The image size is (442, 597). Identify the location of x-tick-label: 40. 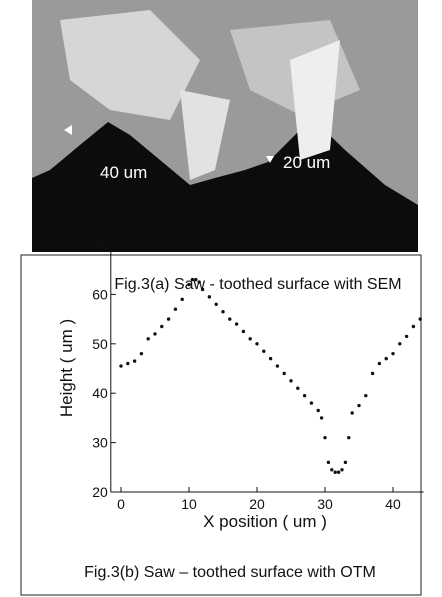
(393, 504).